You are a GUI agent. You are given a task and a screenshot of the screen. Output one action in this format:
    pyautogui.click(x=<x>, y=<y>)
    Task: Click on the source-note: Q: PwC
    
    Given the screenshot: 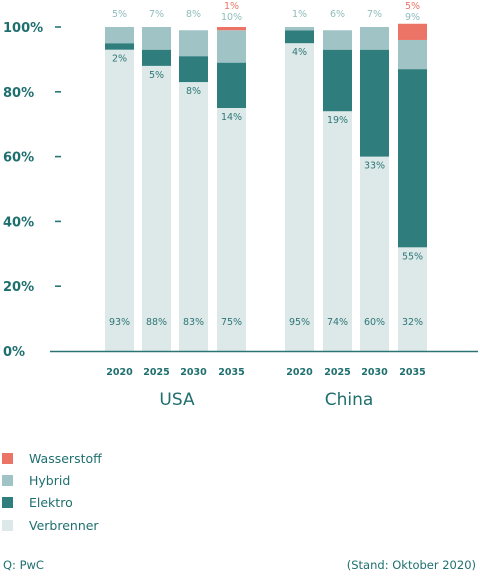 What is the action you would take?
    pyautogui.click(x=23, y=565)
    